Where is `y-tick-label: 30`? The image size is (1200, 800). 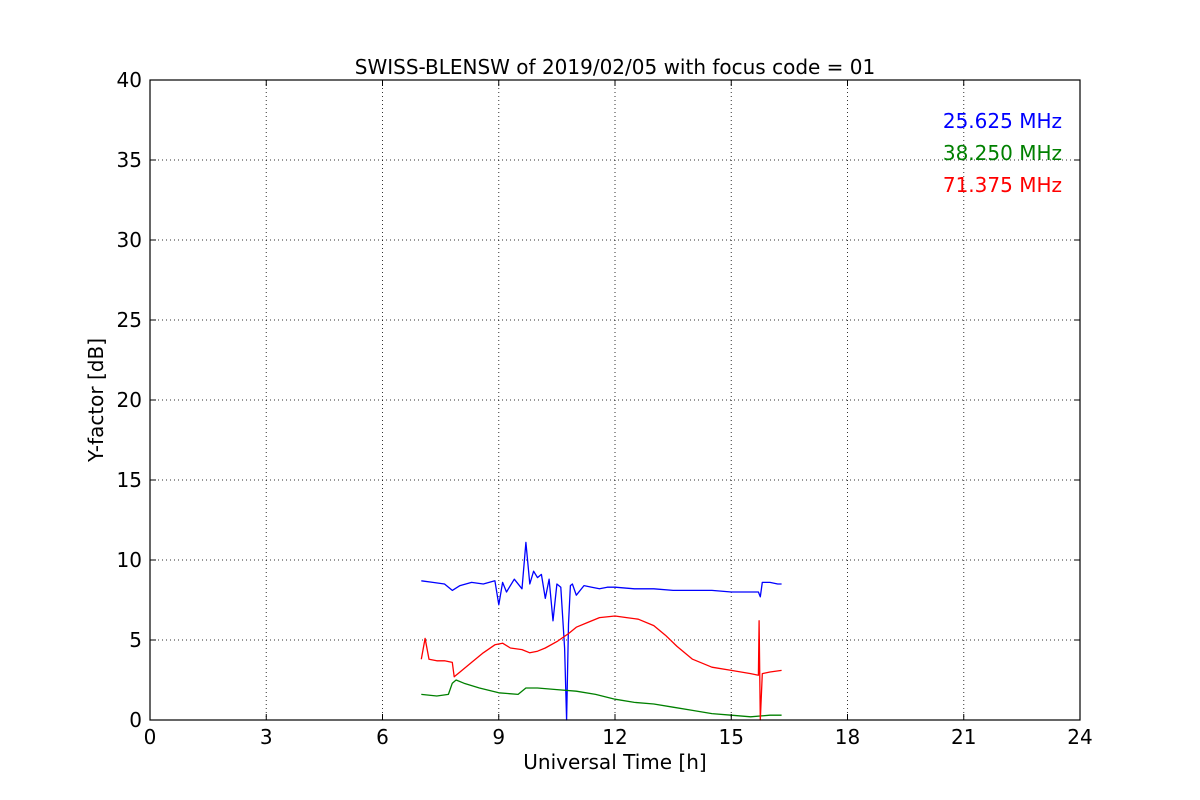
y-tick-label: 30 is located at coordinates (129, 240).